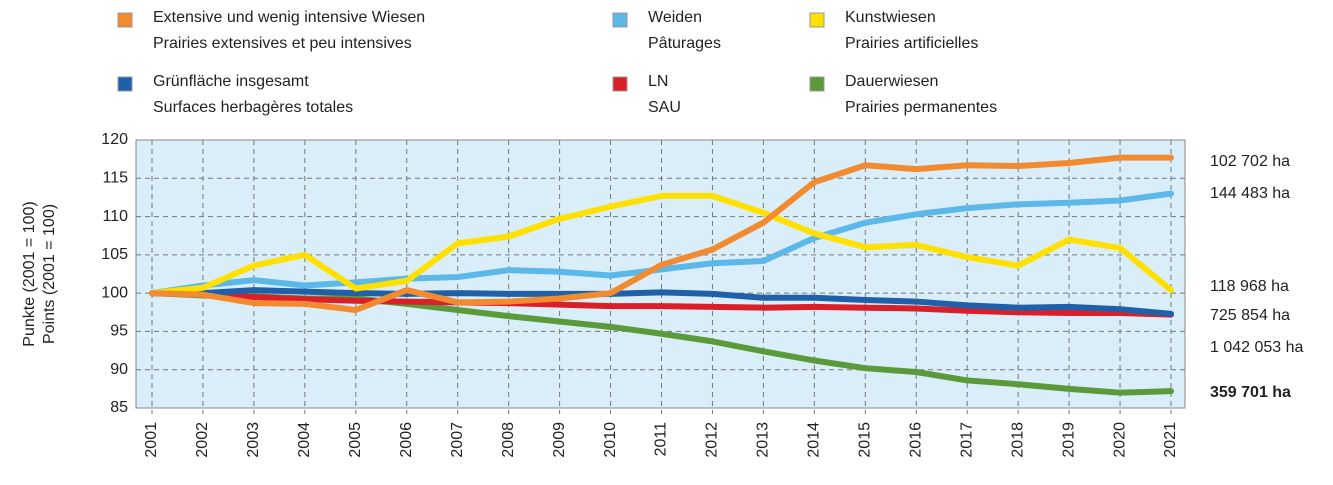 The image size is (1333, 485). I want to click on x-tick-label: 2016, so click(915, 440).